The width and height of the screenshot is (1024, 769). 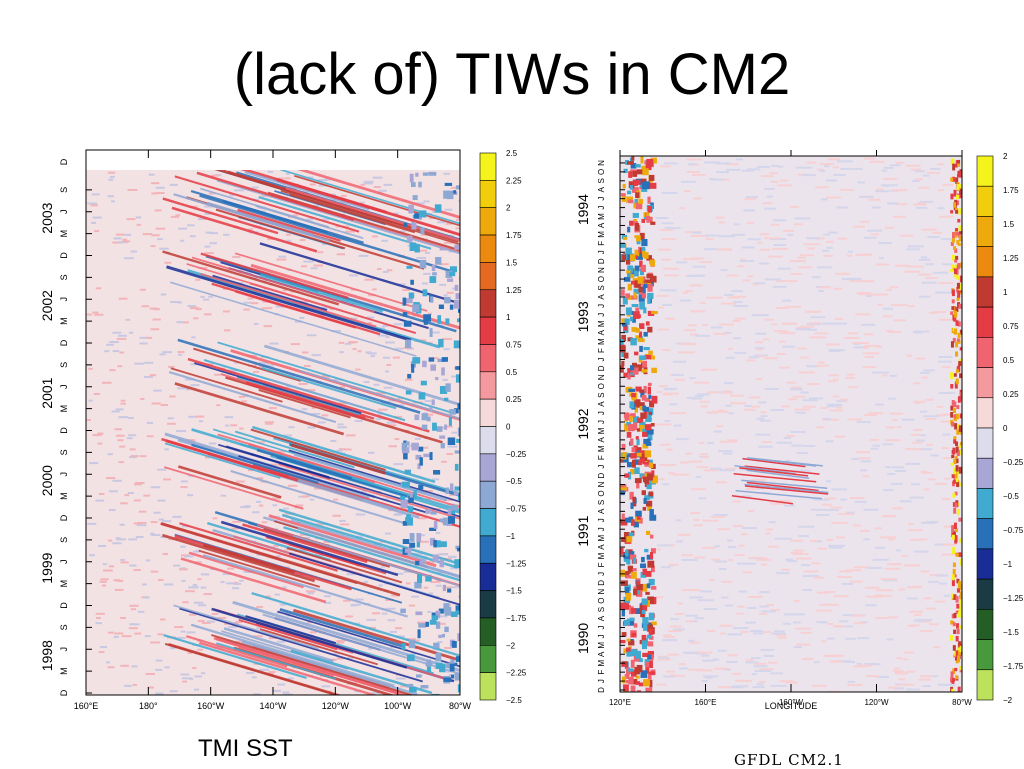 I want to click on colorbar-label: −1.25, so click(x=516, y=563).